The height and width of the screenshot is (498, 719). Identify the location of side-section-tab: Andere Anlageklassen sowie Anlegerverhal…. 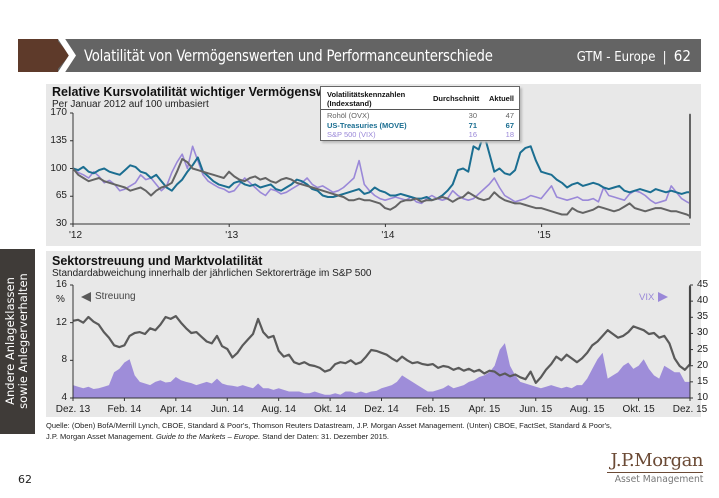
(17, 341).